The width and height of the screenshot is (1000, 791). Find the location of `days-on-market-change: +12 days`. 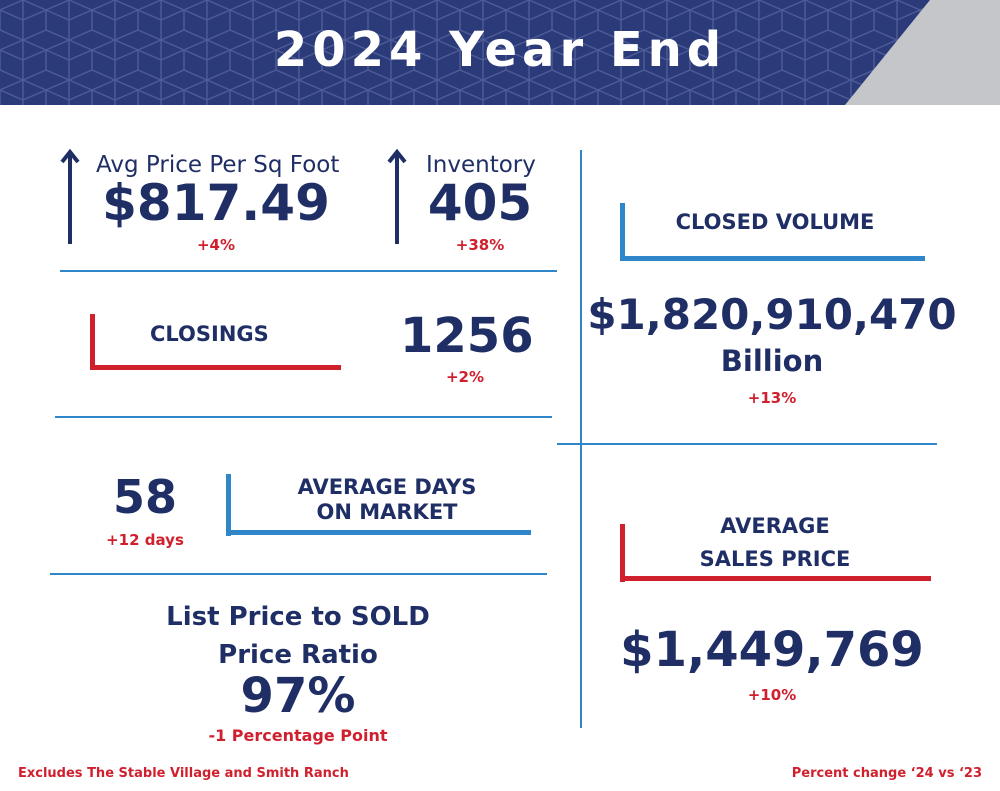

days-on-market-change: +12 days is located at coordinates (145, 540).